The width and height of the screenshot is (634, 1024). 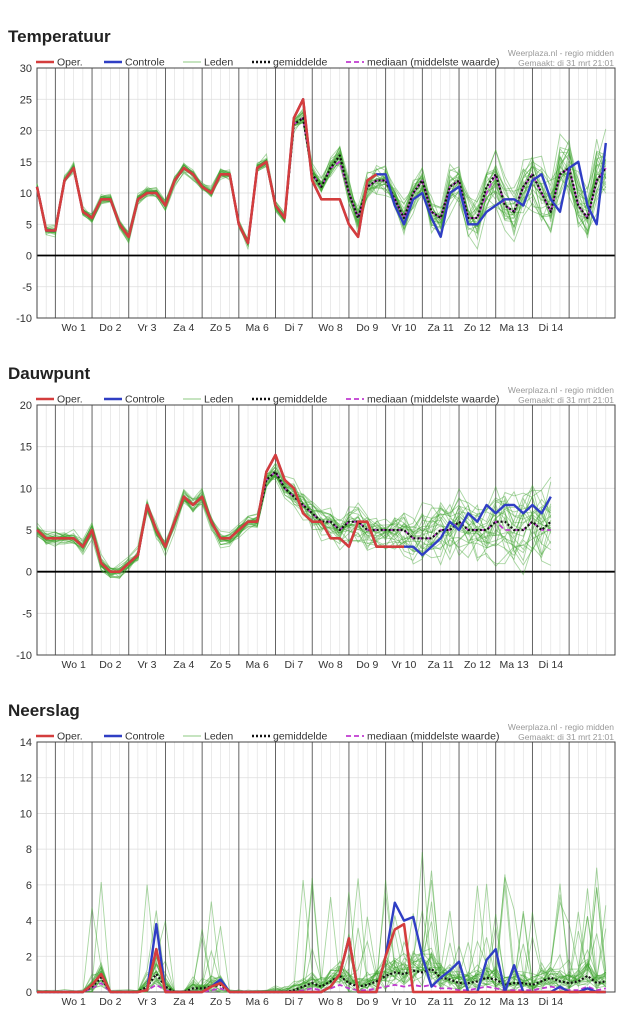 I want to click on y-tick-label: 14, so click(x=26, y=743).